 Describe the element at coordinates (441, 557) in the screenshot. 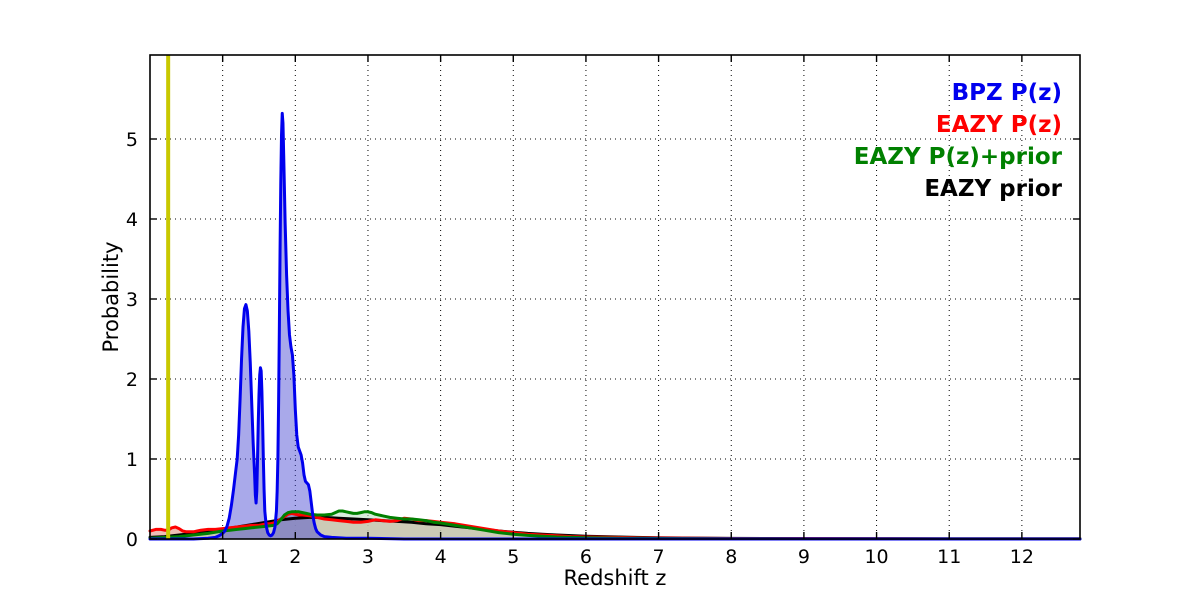

I see `x-tick-label: 4` at that location.